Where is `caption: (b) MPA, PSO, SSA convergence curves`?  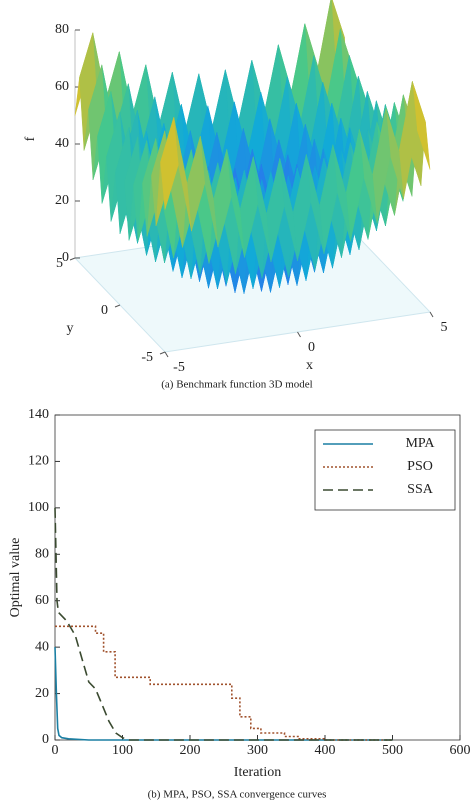 caption: (b) MPA, PSO, SSA convergence curves is located at coordinates (237, 795).